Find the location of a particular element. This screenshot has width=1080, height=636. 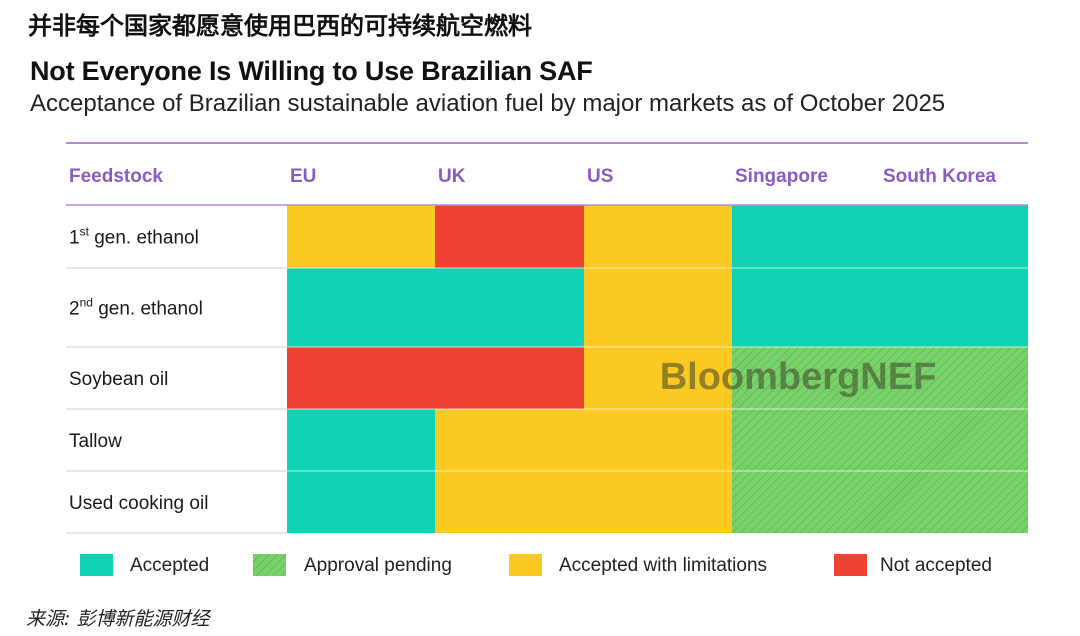

legend-label-limited: Accepted with limitations is located at coordinates (663, 565).